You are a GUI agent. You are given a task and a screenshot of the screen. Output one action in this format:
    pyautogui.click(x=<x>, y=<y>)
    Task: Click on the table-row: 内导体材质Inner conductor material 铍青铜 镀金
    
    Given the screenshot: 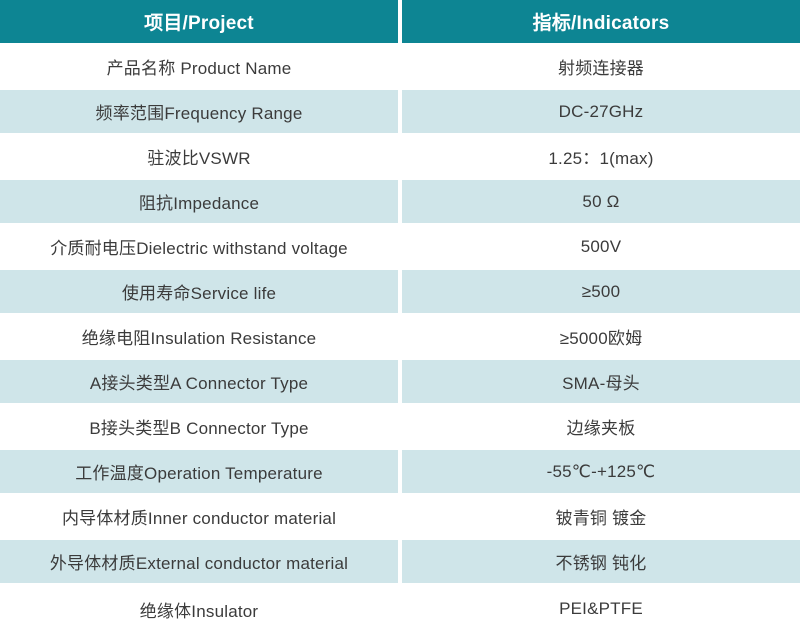 What is the action you would take?
    pyautogui.click(x=400, y=516)
    